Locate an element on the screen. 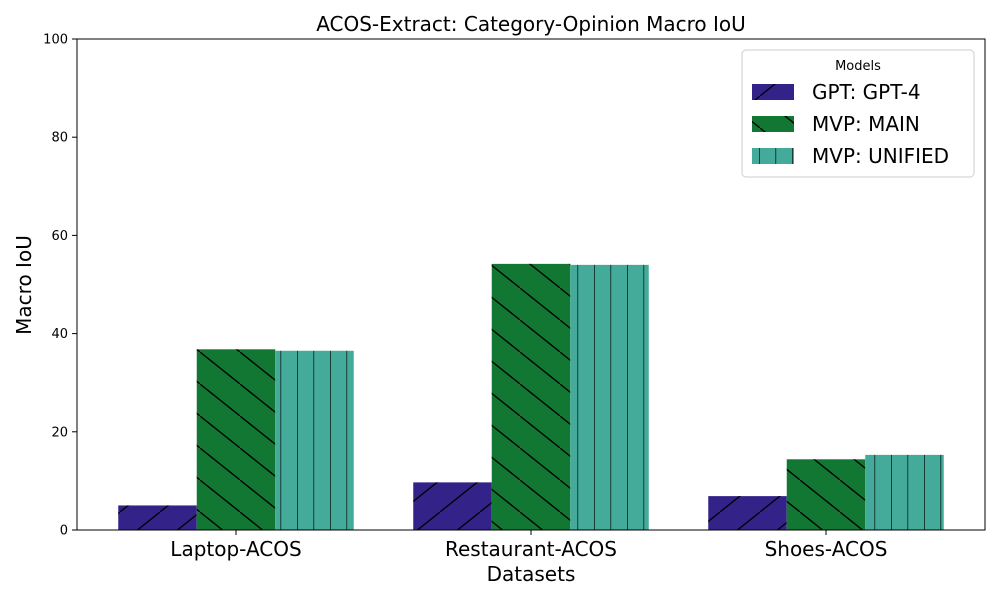  legend-title: Models is located at coordinates (858, 66).